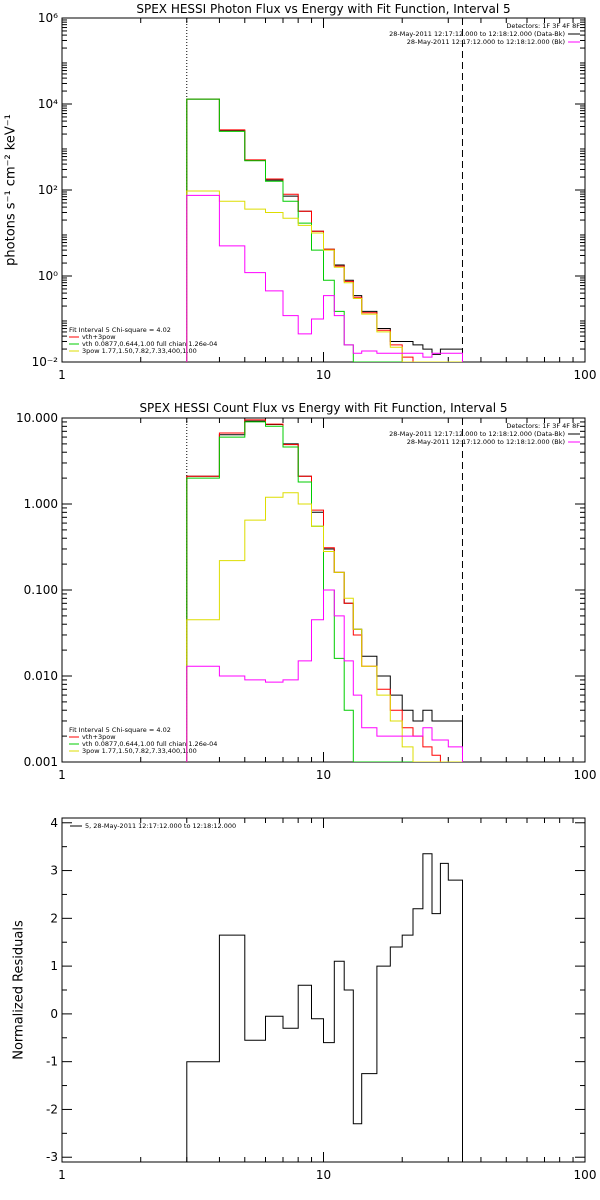 The image size is (600, 1200). Describe the element at coordinates (48, 190) in the screenshot. I see `y-tick-label: 10²` at that location.